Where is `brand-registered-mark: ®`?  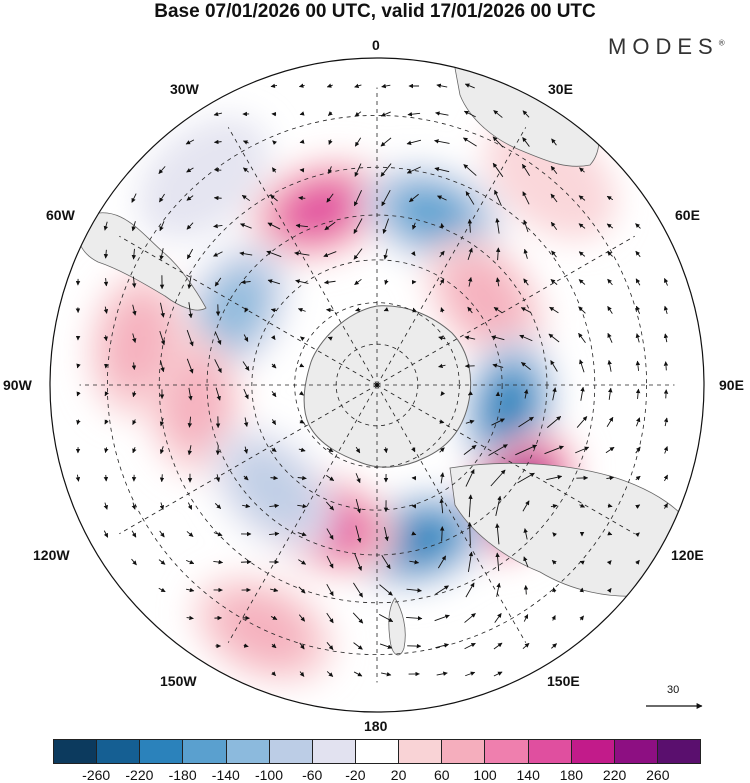 brand-registered-mark: ® is located at coordinates (721, 43).